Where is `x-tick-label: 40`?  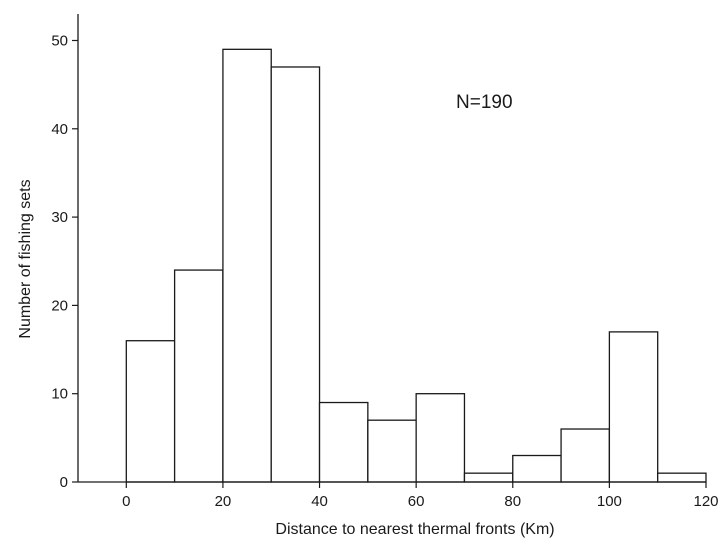 x-tick-label: 40 is located at coordinates (319, 501).